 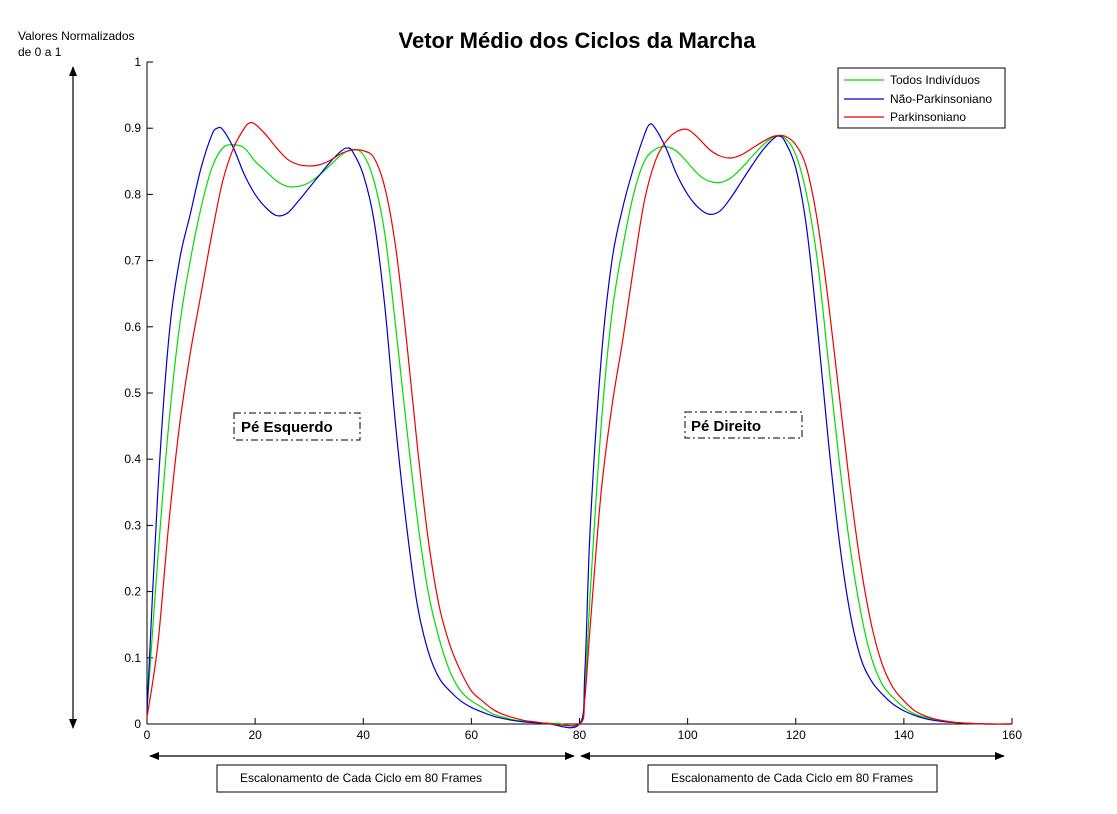 I want to click on y-tick-label: 0.4, so click(x=132, y=459).